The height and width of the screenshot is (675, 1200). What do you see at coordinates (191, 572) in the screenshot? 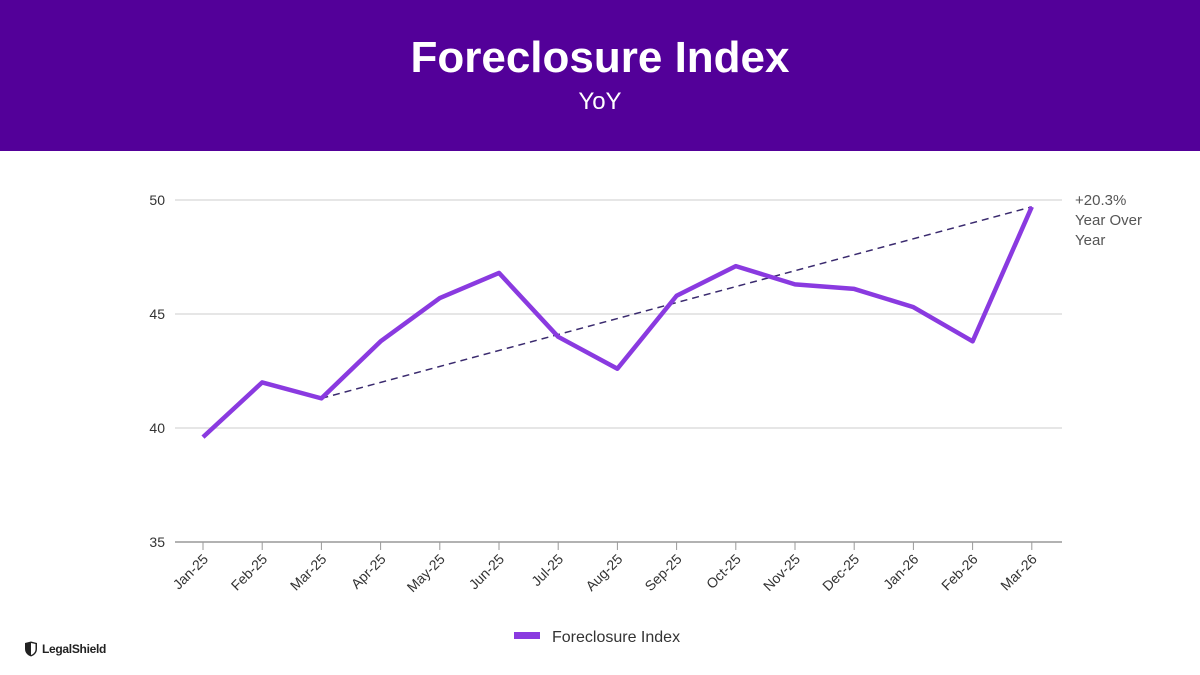
I see `x-tick-label: Jan-25` at bounding box center [191, 572].